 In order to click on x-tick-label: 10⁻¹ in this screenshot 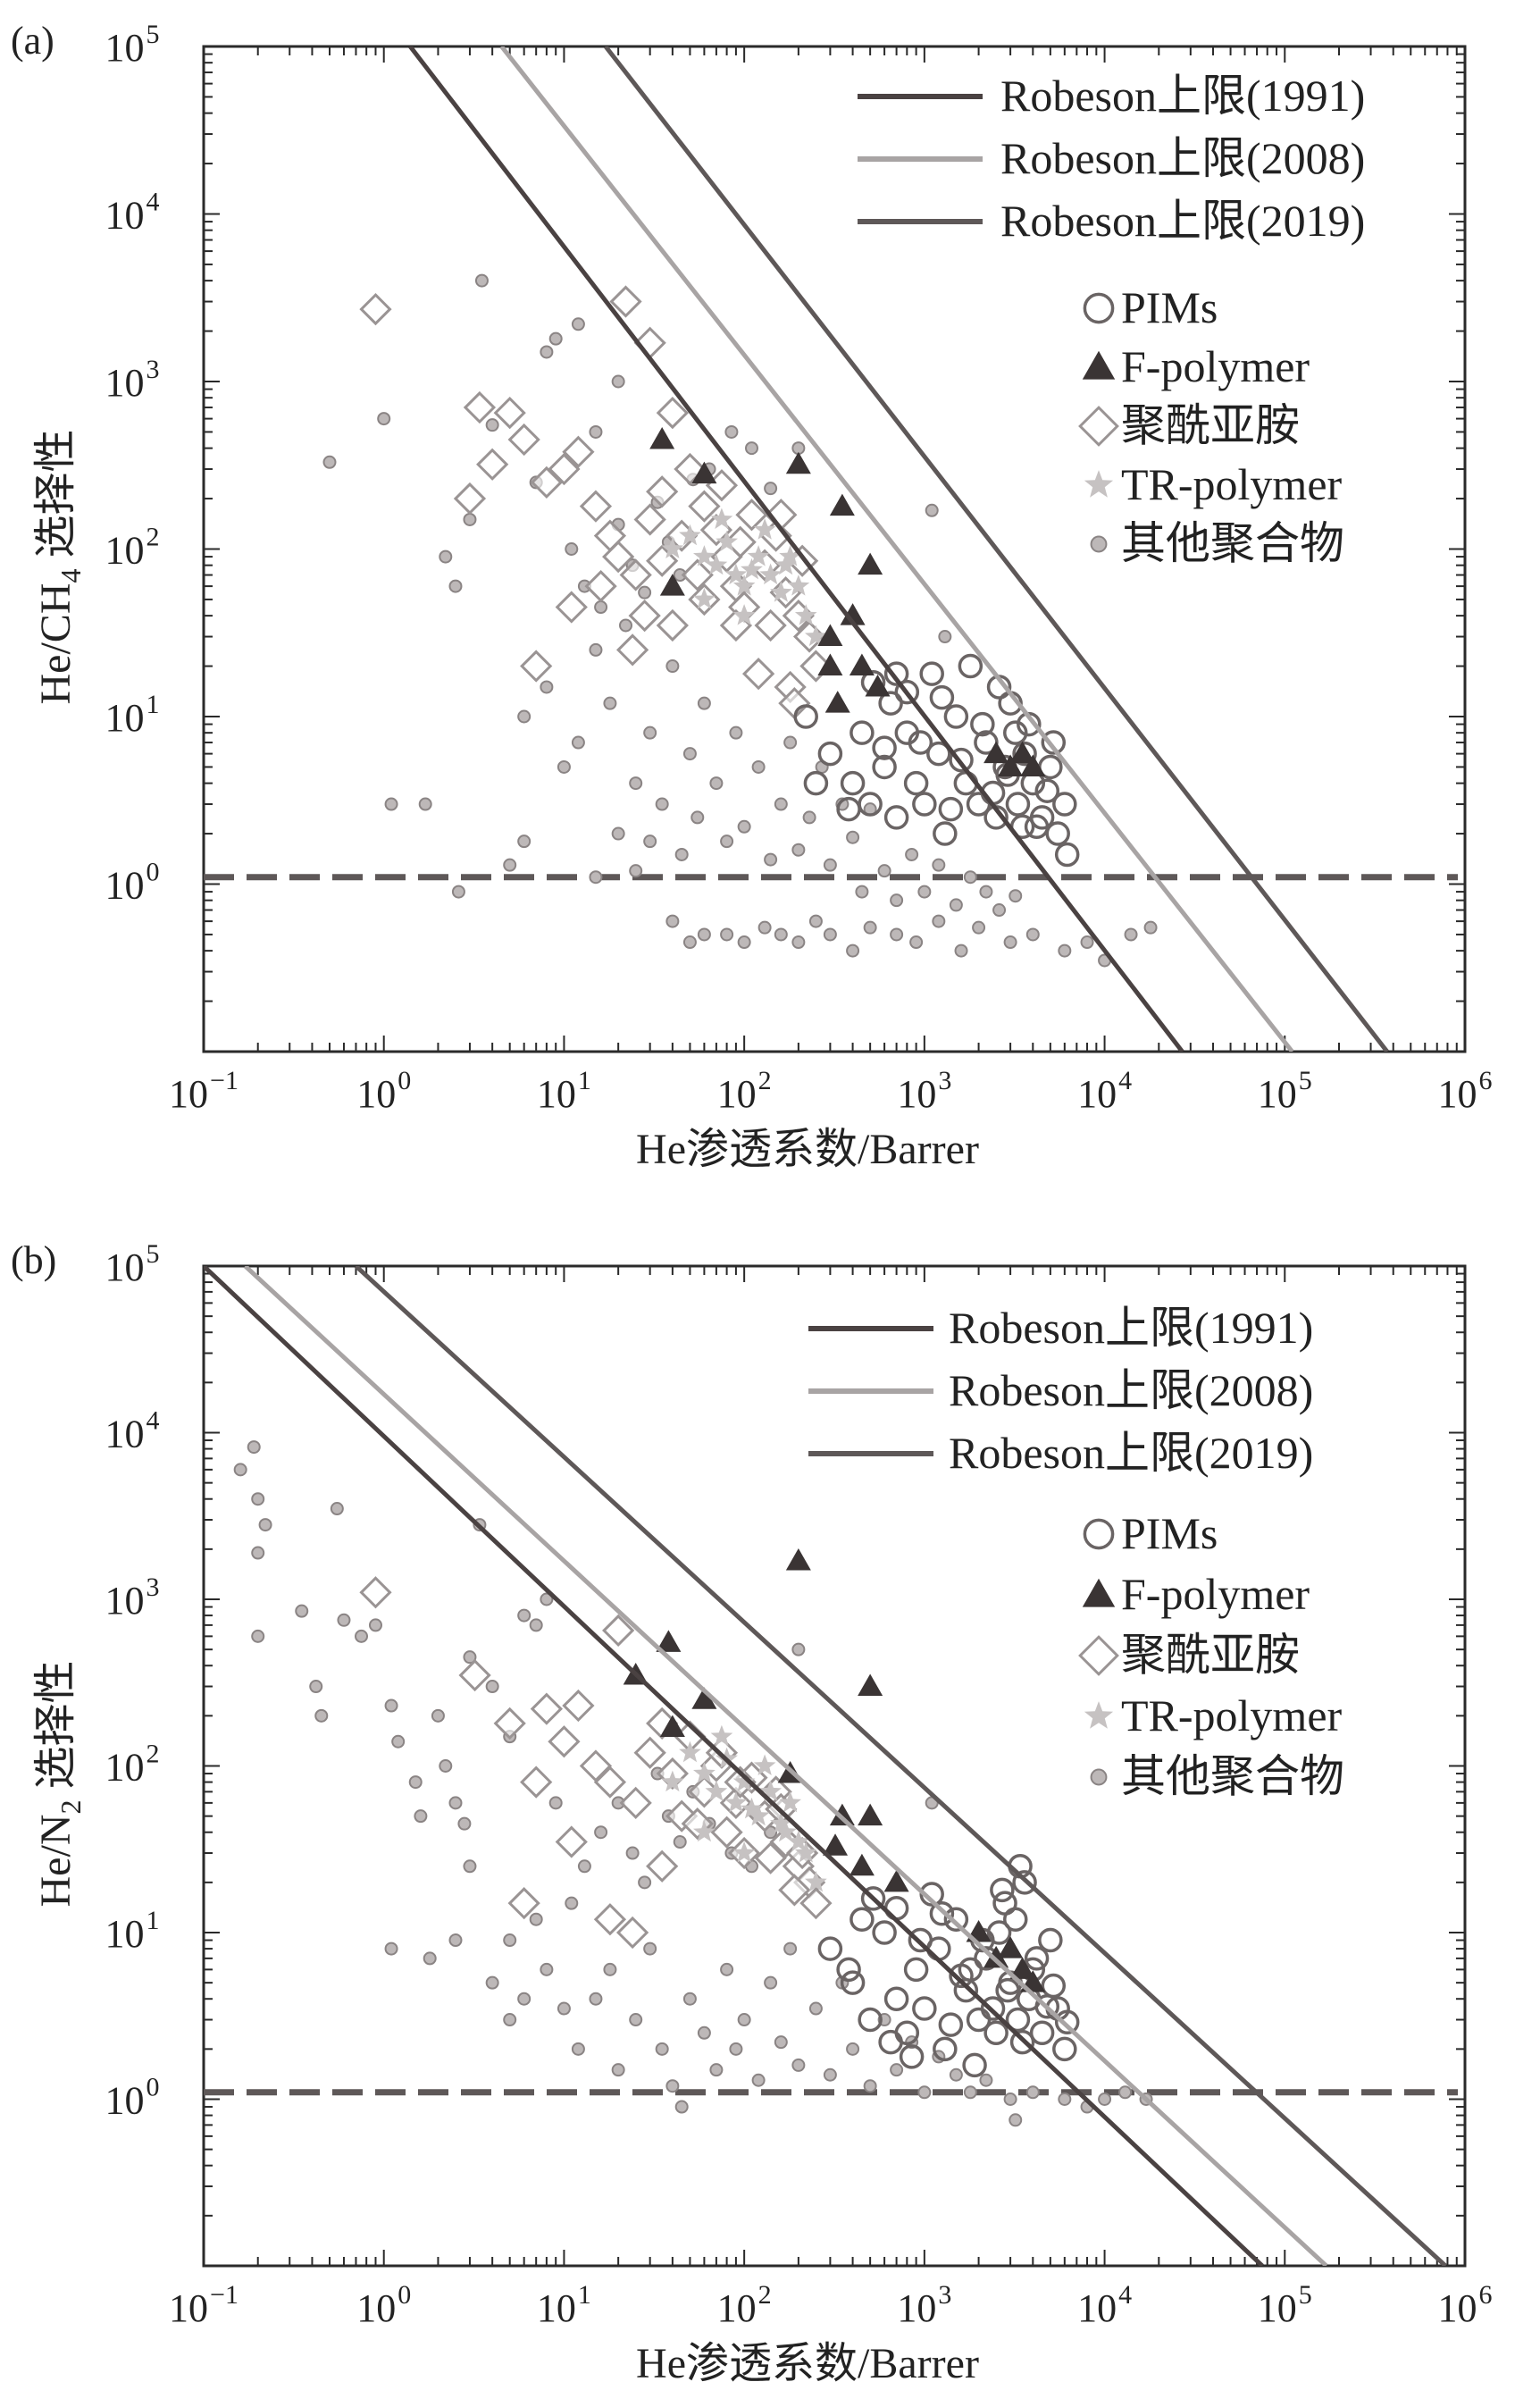, I will do `click(204, 1091)`.